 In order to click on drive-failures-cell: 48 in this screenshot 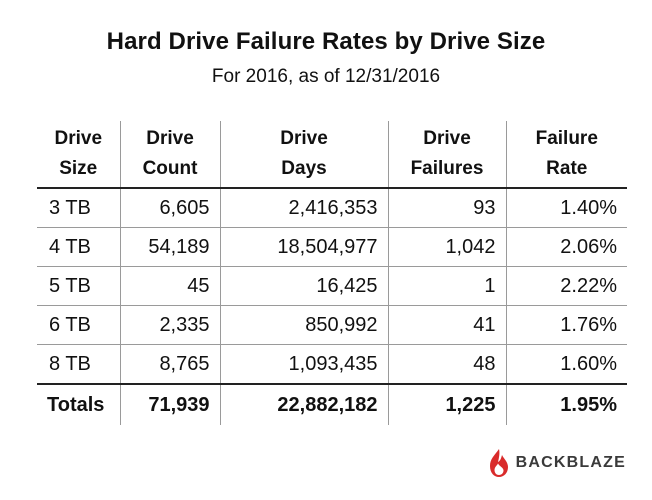, I will do `click(446, 364)`.